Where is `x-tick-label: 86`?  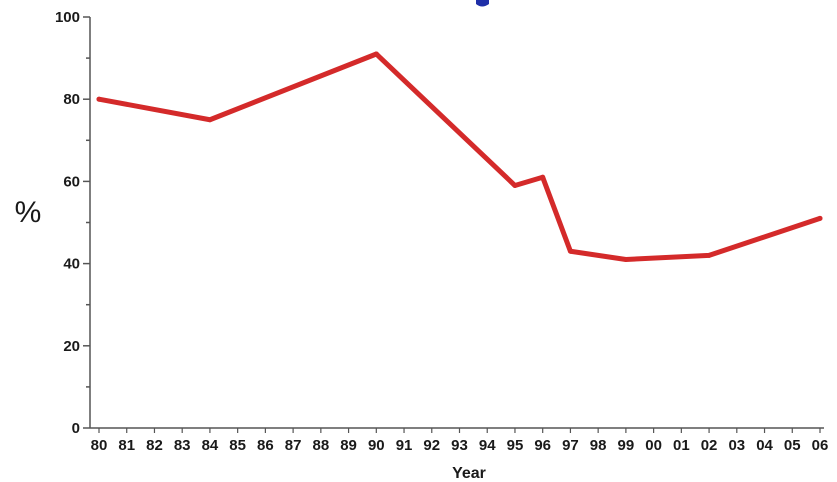 x-tick-label: 86 is located at coordinates (265, 445).